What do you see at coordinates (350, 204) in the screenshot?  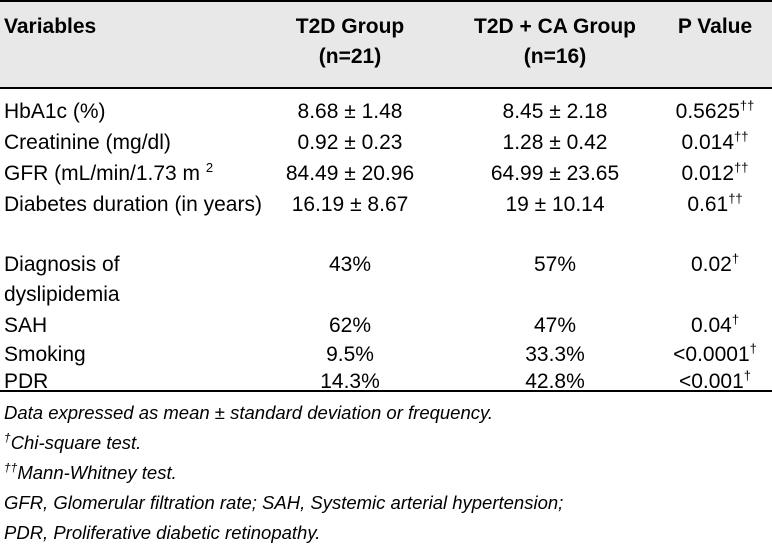 I see `row-t2d-value: 16.19 ± 8.67` at bounding box center [350, 204].